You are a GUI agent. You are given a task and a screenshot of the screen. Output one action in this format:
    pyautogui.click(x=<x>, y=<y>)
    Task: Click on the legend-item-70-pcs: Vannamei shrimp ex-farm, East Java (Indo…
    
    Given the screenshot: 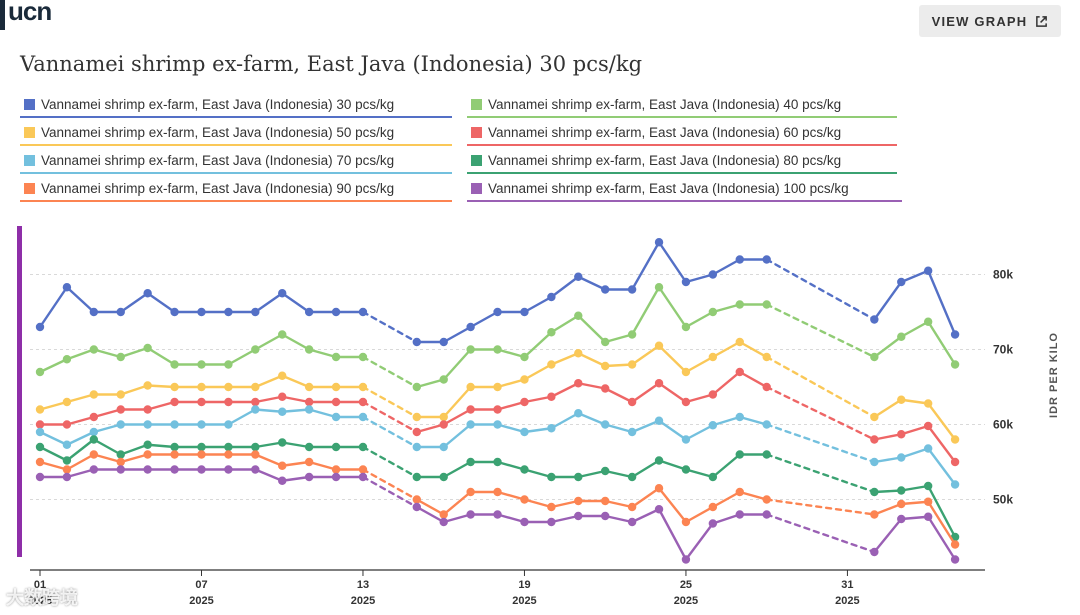 What is the action you would take?
    pyautogui.click(x=236, y=162)
    